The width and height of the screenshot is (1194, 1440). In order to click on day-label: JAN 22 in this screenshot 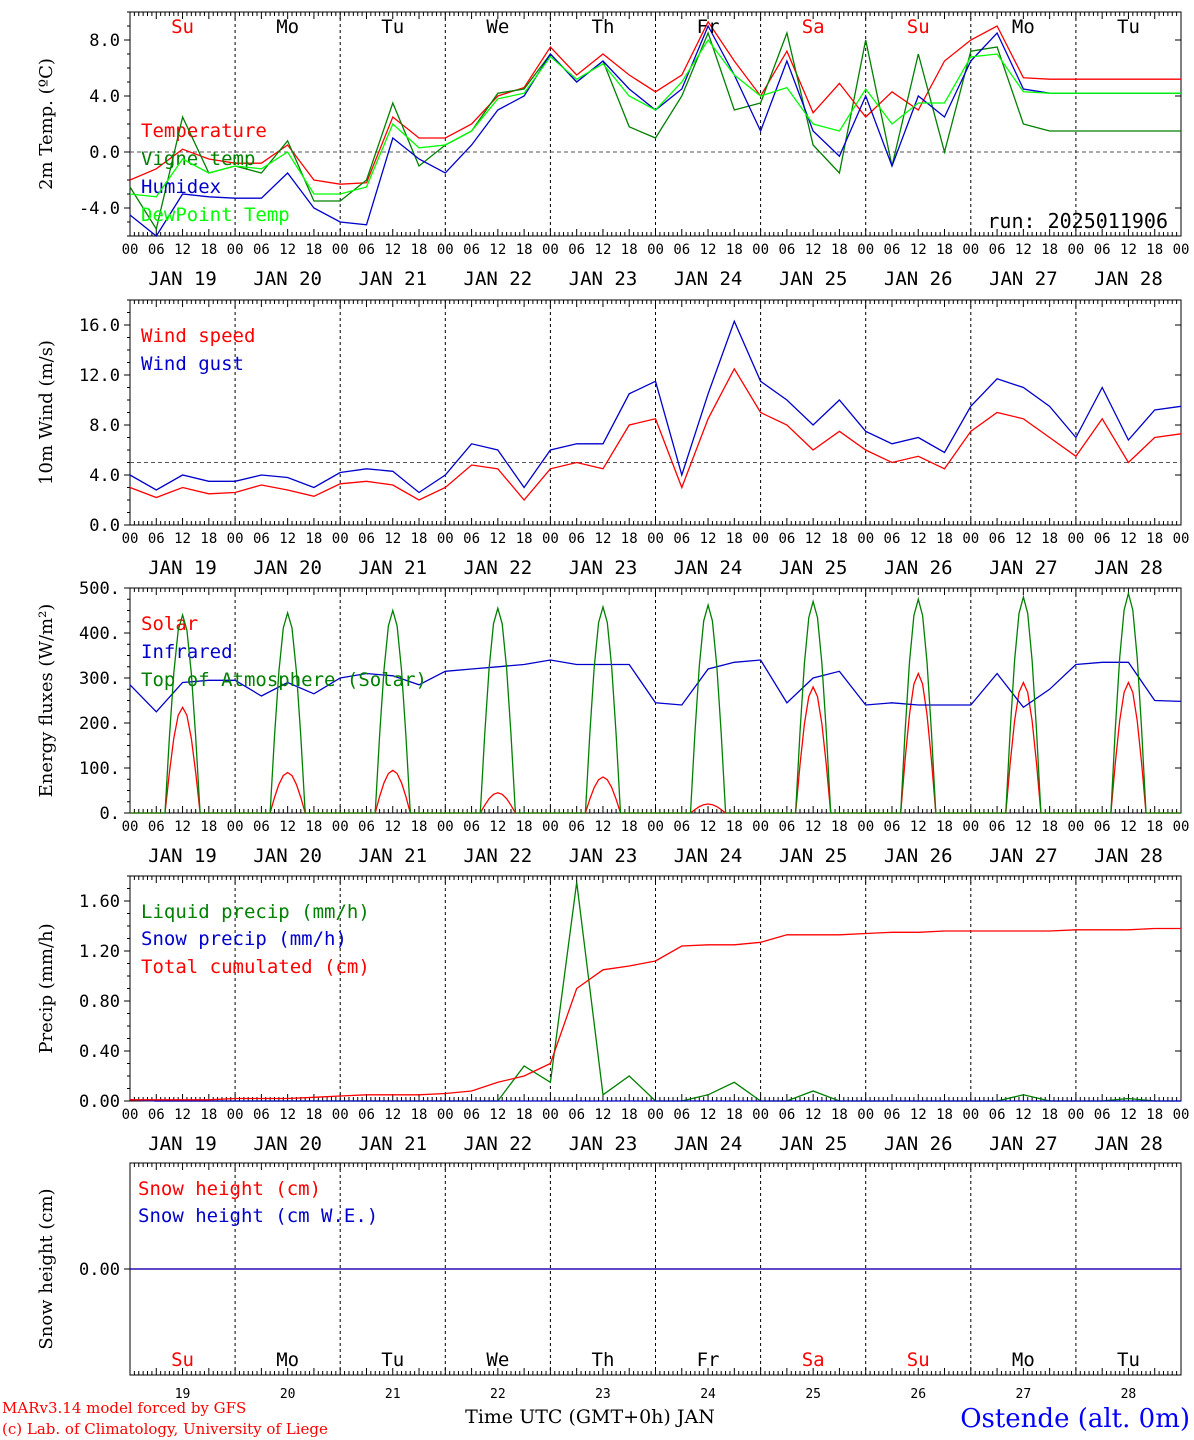, I will do `click(498, 568)`.